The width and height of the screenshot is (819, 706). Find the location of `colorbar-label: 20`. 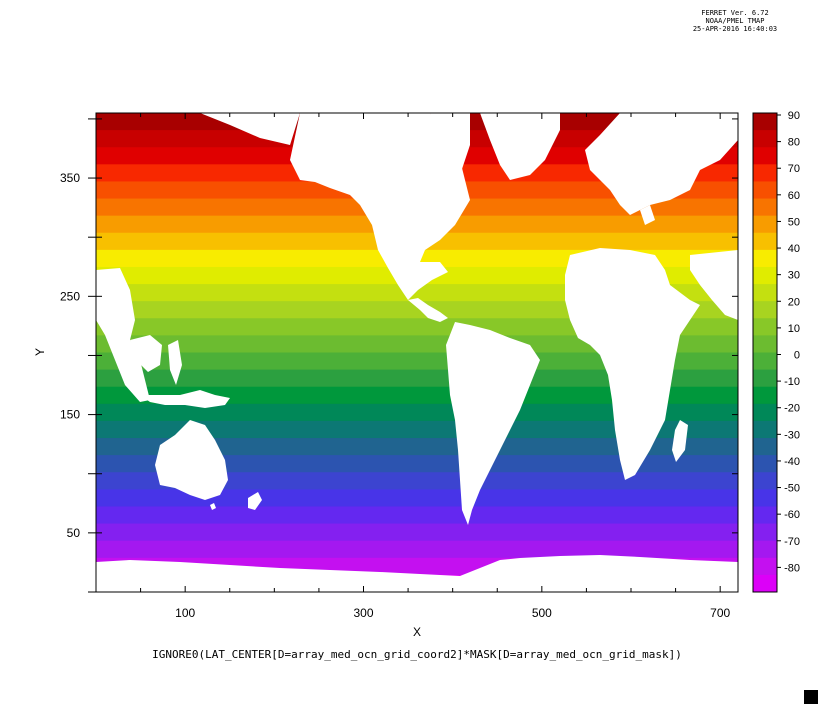

colorbar-label: 20 is located at coordinates (794, 302).